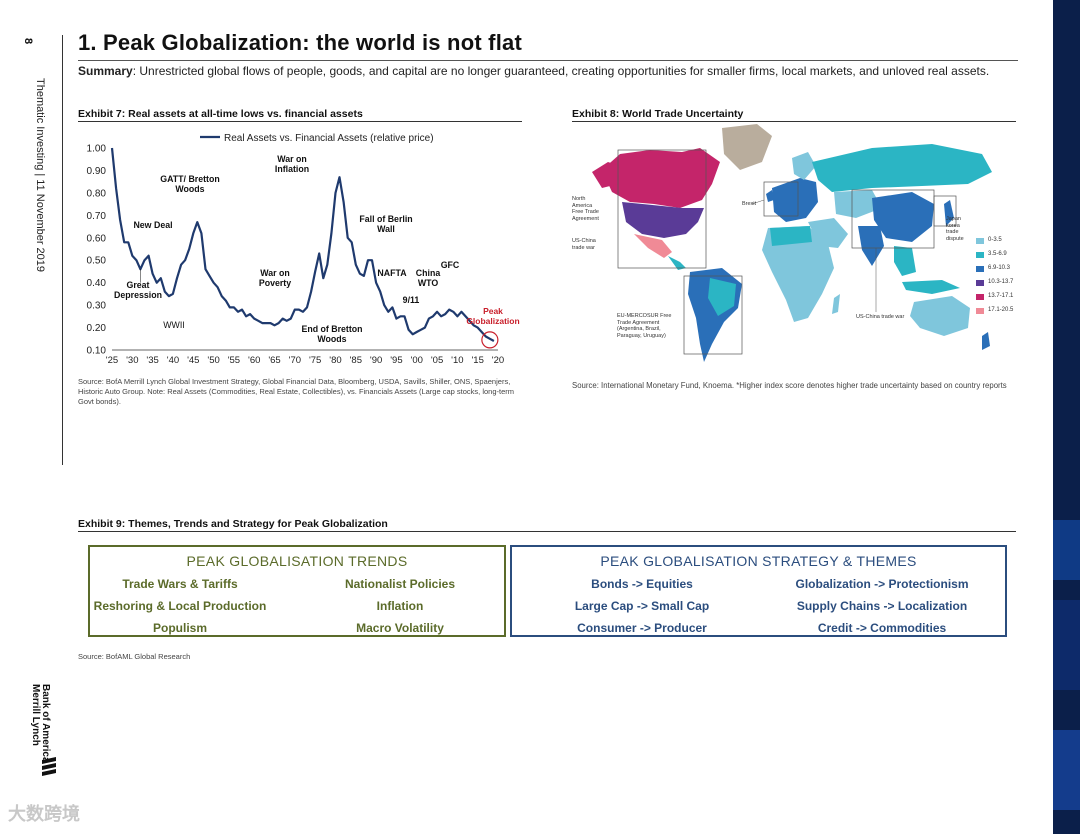 The image size is (1080, 834). What do you see at coordinates (411, 300) in the screenshot?
I see `annotation-label: 9/11` at bounding box center [411, 300].